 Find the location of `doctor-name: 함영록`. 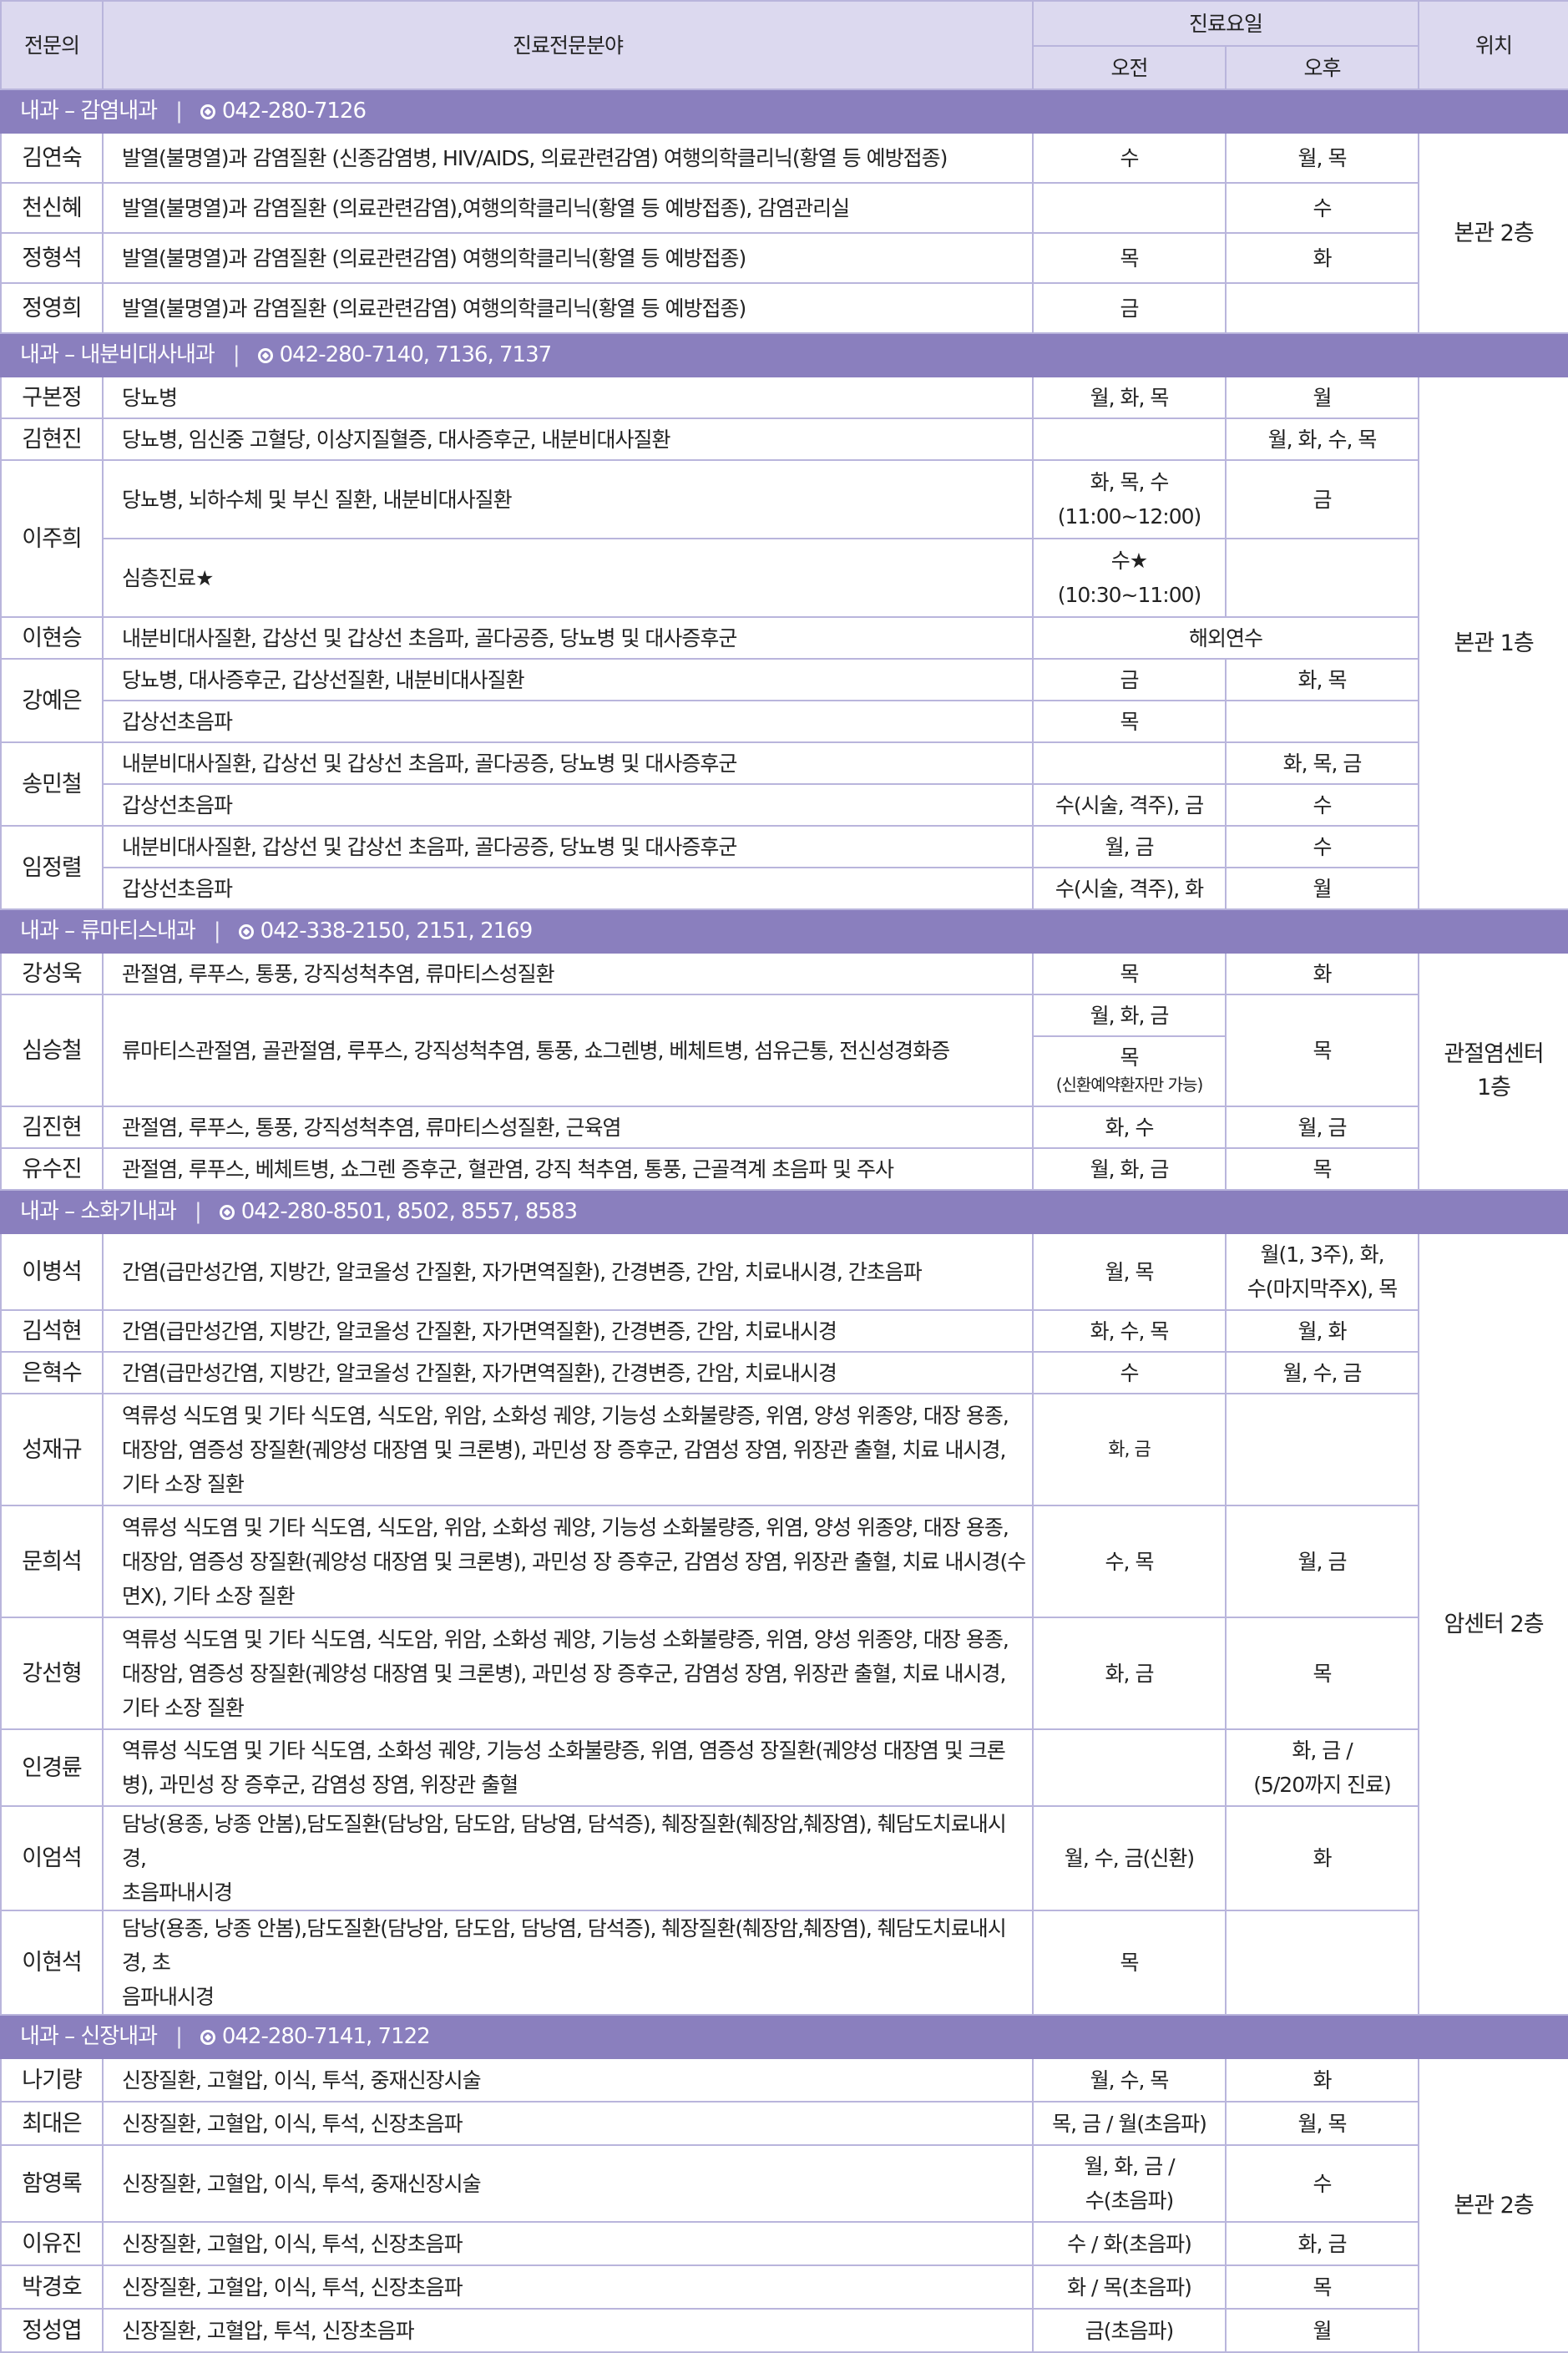

doctor-name: 함영록 is located at coordinates (52, 2183).